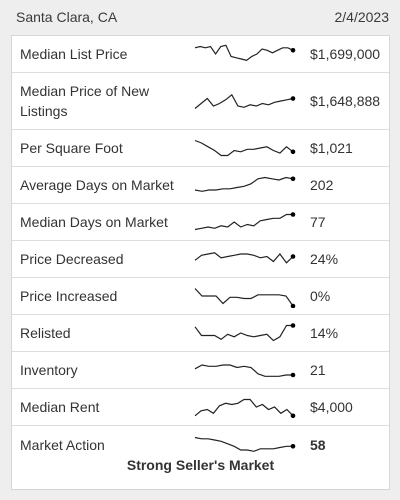  Describe the element at coordinates (345, 54) in the screenshot. I see `stat-value: $1,699,000` at that location.